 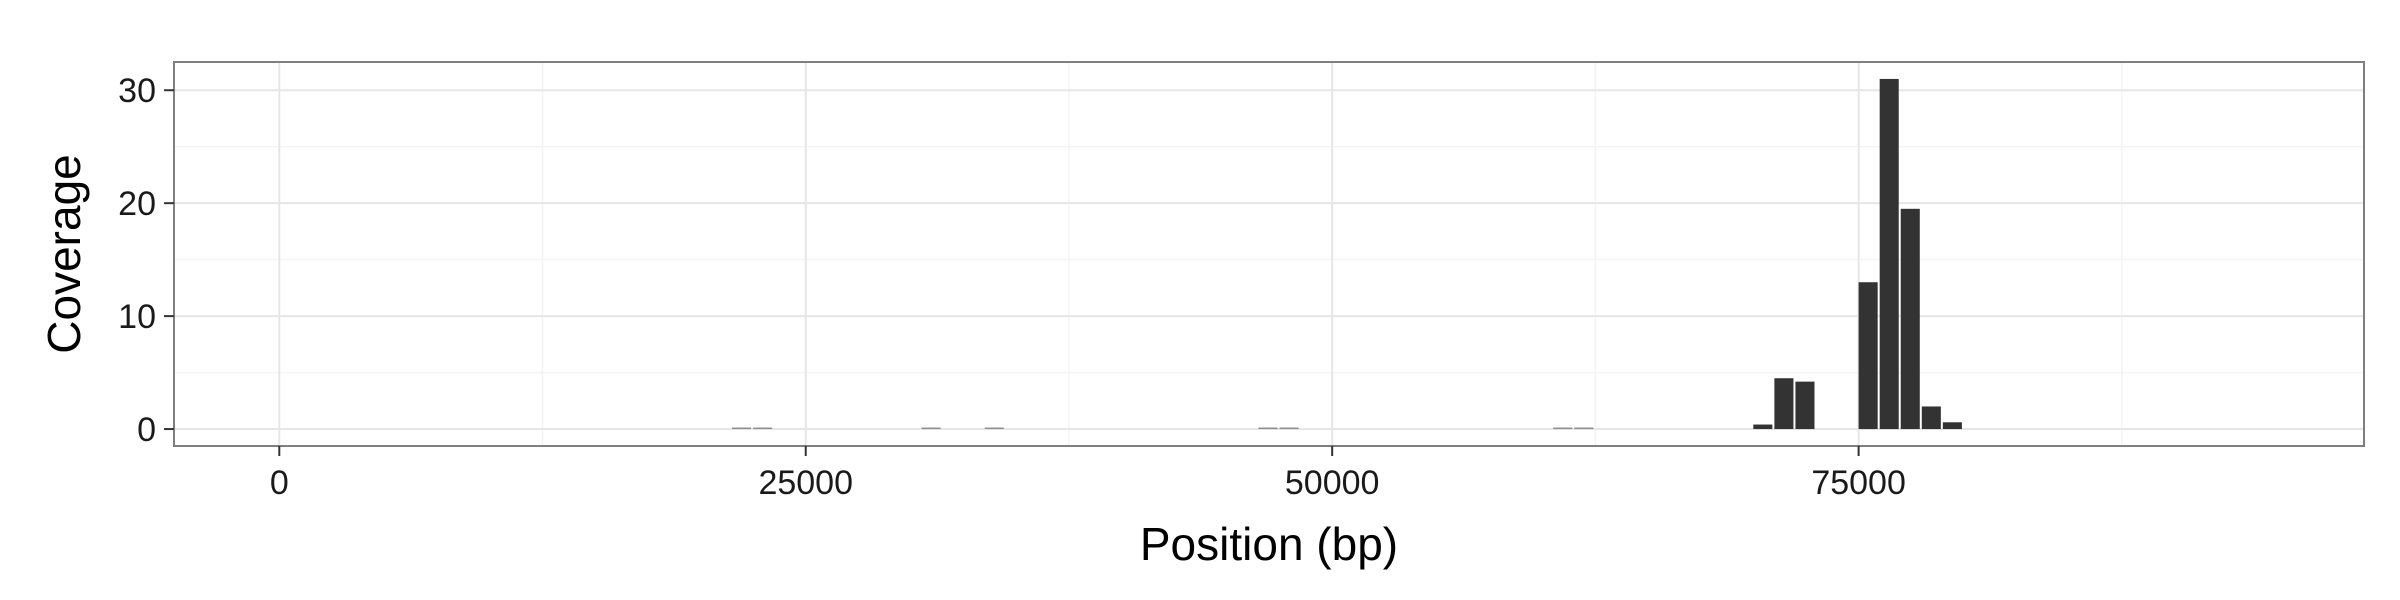 What do you see at coordinates (137, 91) in the screenshot?
I see `y-tick-label: 30` at bounding box center [137, 91].